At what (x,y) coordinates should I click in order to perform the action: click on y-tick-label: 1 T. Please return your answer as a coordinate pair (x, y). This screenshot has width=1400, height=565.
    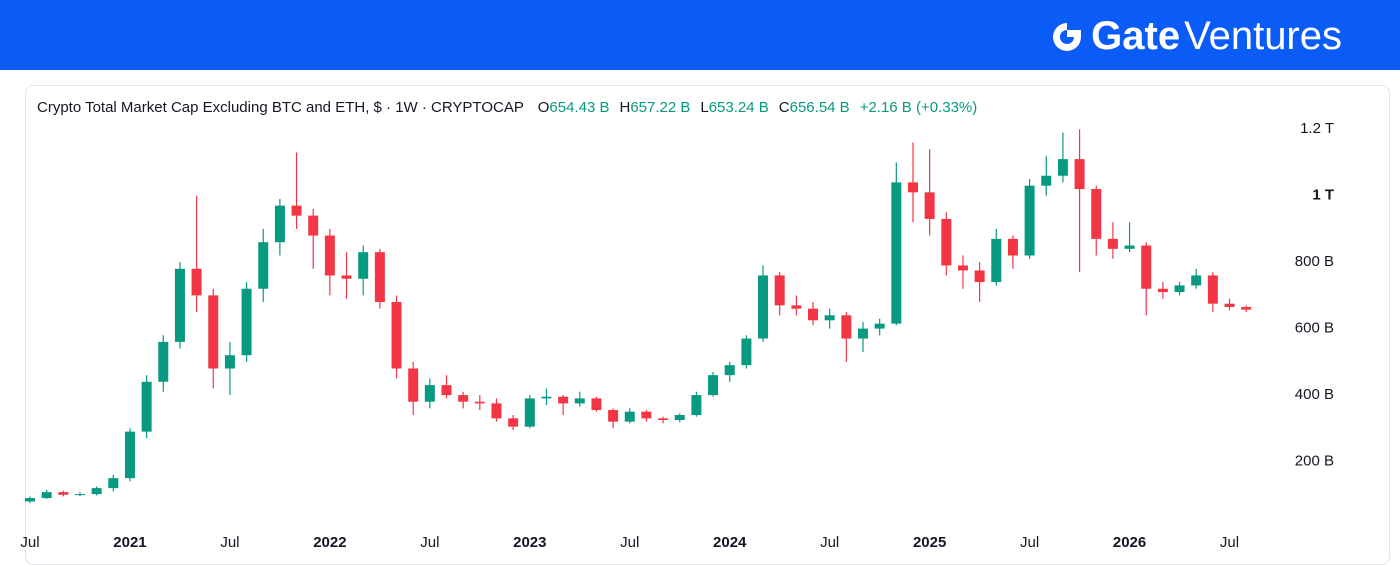
    Looking at the image, I should click on (1323, 195).